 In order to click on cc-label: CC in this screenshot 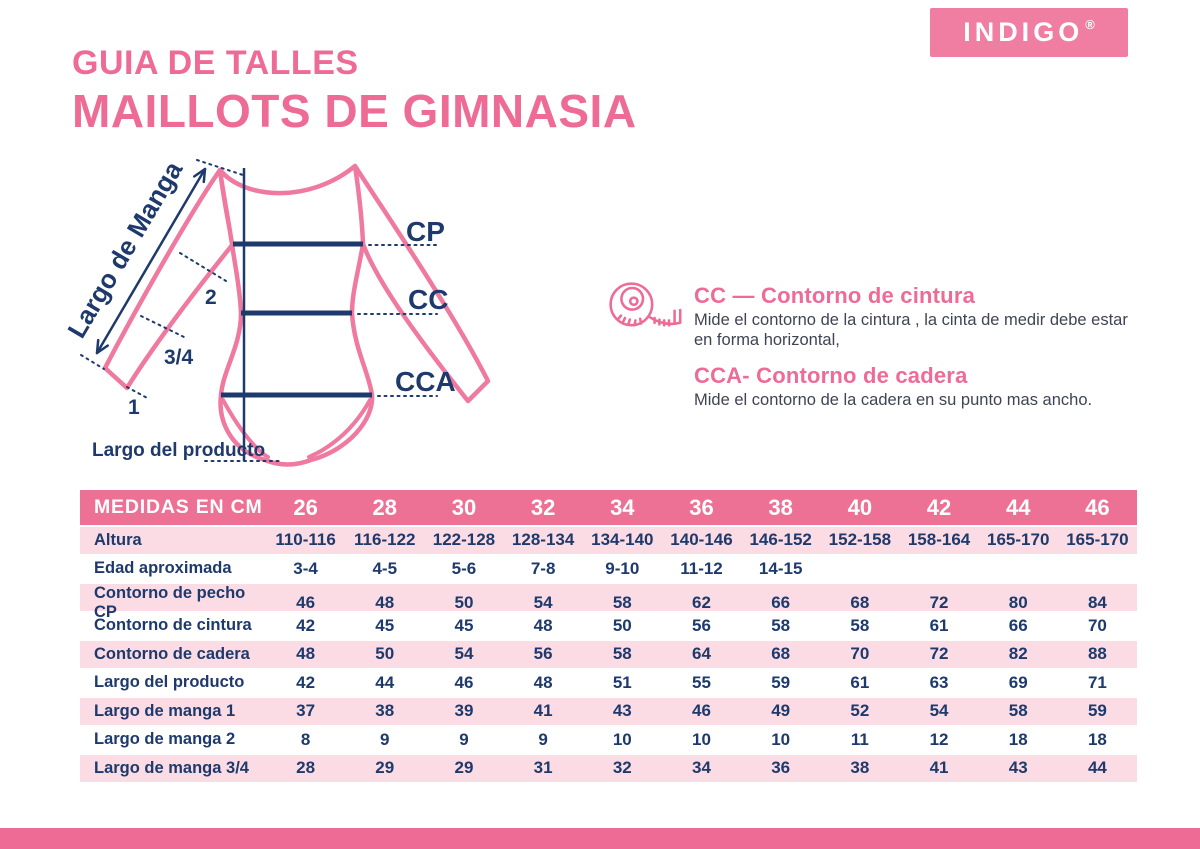, I will do `click(428, 299)`.